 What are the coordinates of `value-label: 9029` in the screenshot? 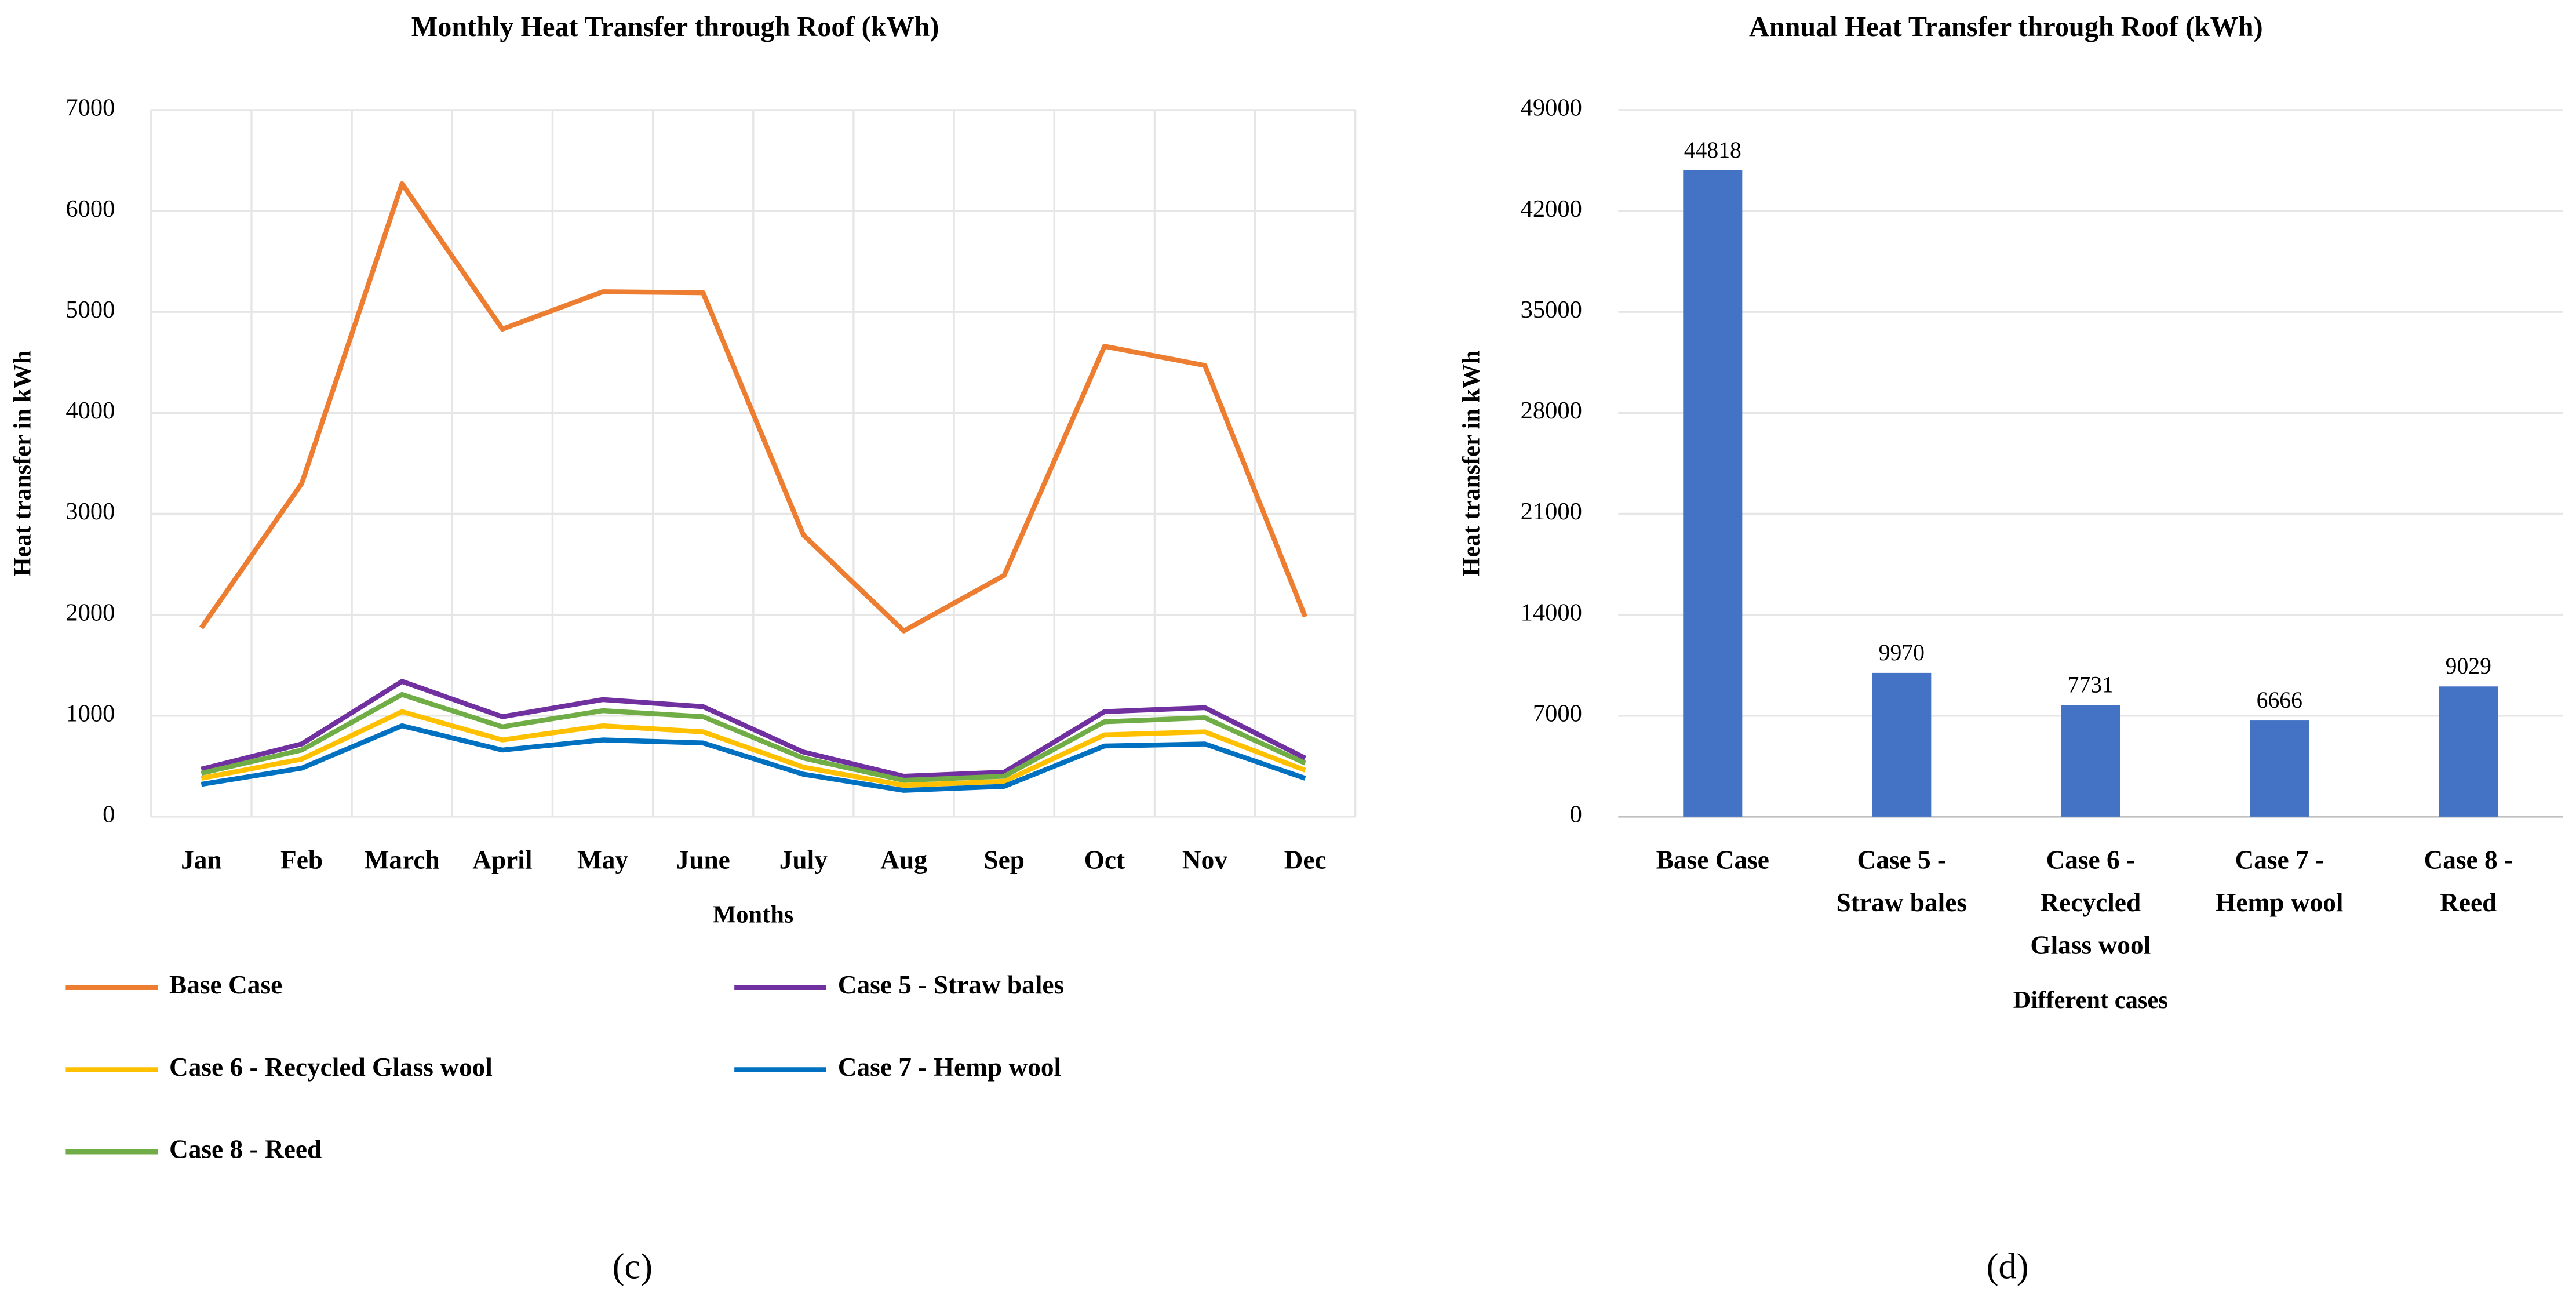 It's located at (2468, 666).